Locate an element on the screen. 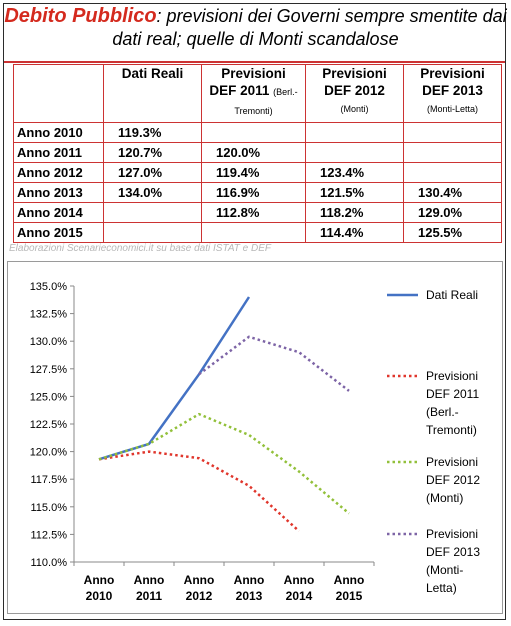 The height and width of the screenshot is (626, 511). row-label: Anno 2015 is located at coordinates (58, 232).